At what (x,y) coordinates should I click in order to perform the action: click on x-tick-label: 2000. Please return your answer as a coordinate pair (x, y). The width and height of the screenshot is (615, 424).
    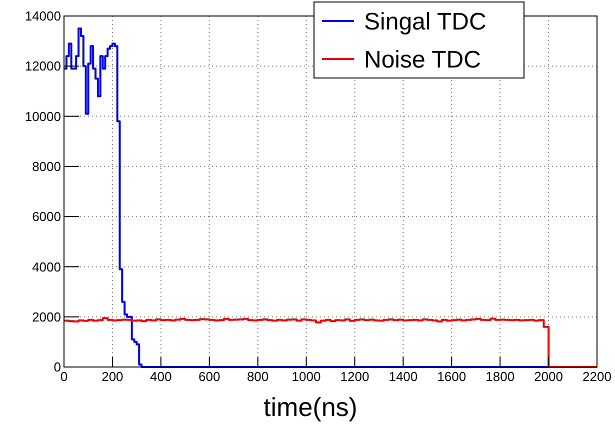
    Looking at the image, I should click on (549, 376).